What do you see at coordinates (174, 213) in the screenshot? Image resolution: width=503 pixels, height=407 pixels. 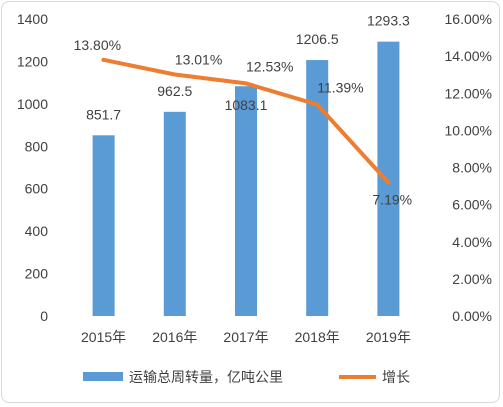 I see `bar-2016年` at bounding box center [174, 213].